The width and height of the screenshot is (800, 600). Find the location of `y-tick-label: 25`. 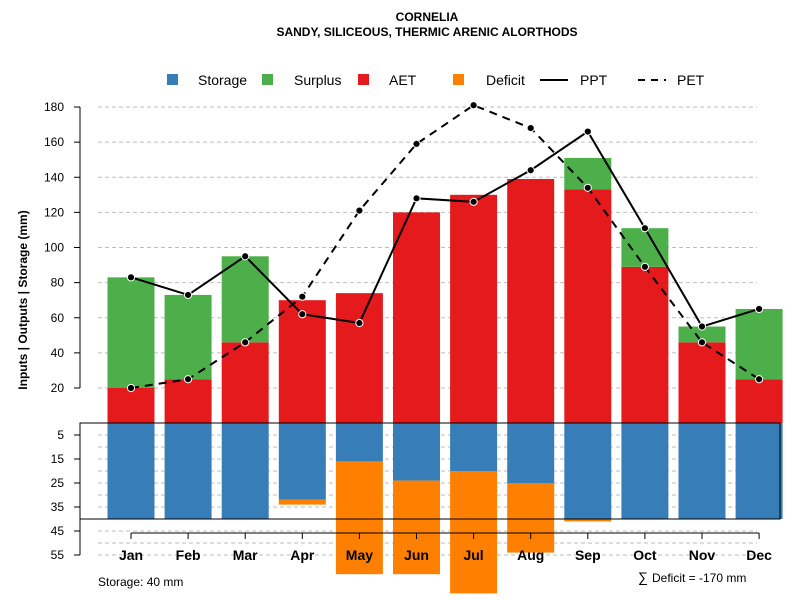

y-tick-label: 25 is located at coordinates (58, 483).